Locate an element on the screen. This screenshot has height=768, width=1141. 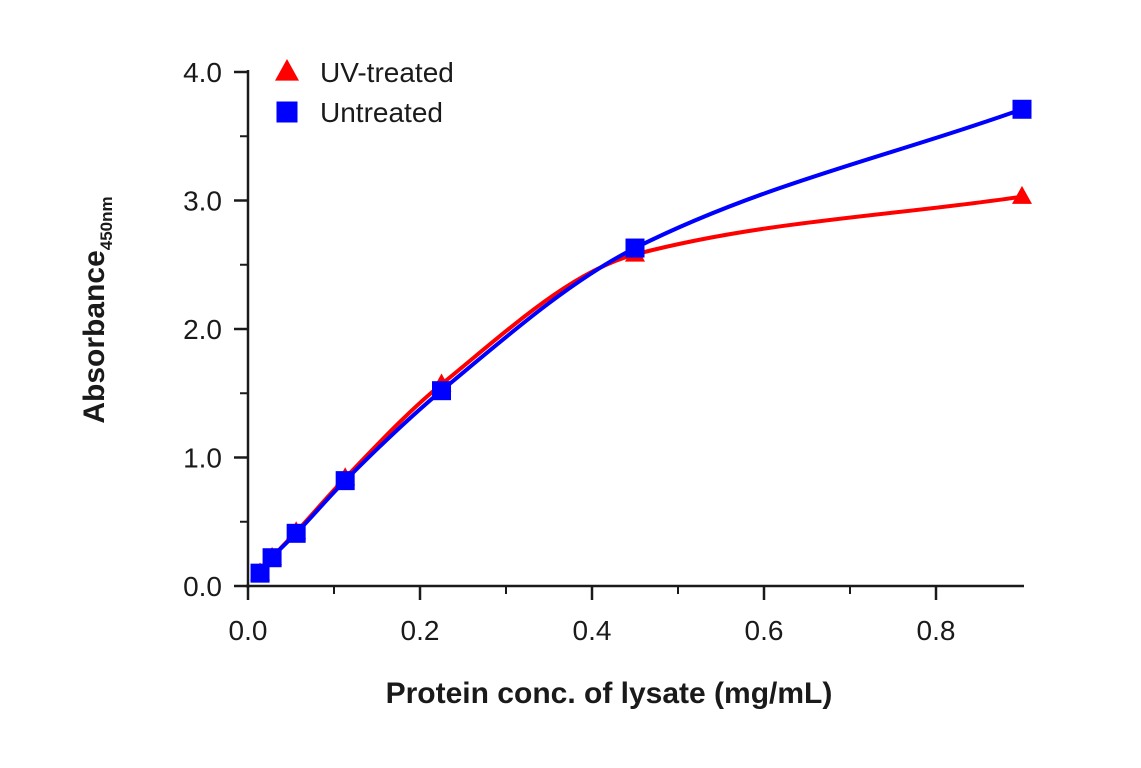
x-ticks: 0.0 0.2 0.4 0.6 0.8 is located at coordinates (592, 616).